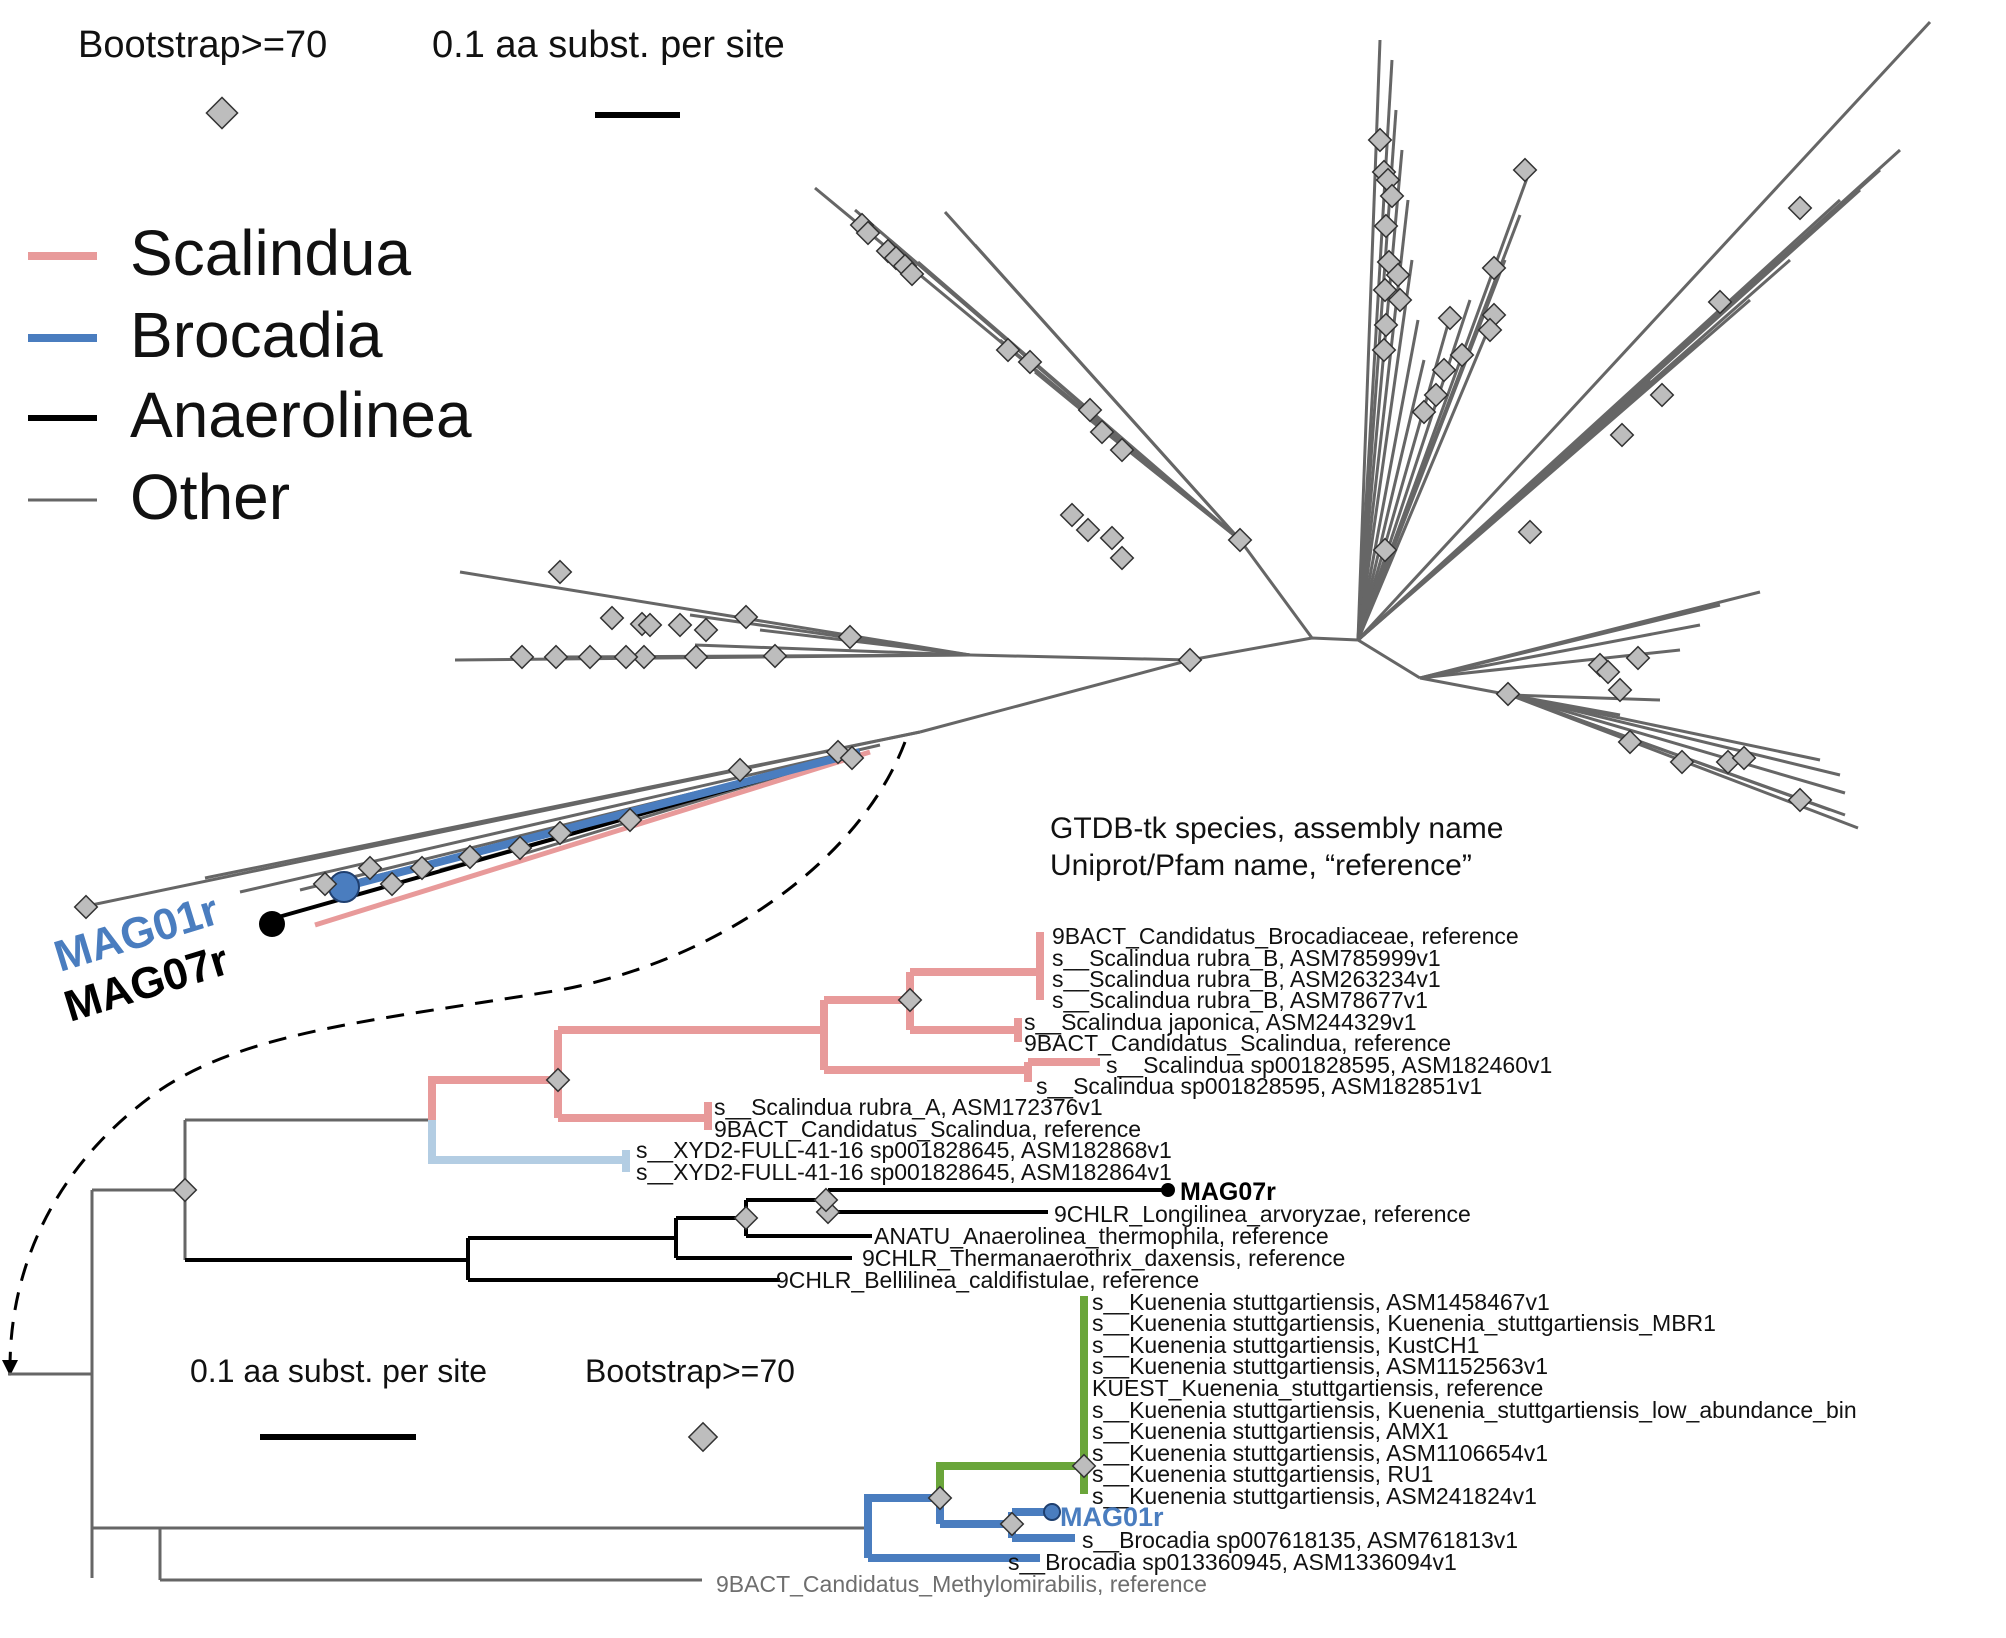  What do you see at coordinates (271, 253) in the screenshot?
I see `legend-label-scalindua: Scalindua` at bounding box center [271, 253].